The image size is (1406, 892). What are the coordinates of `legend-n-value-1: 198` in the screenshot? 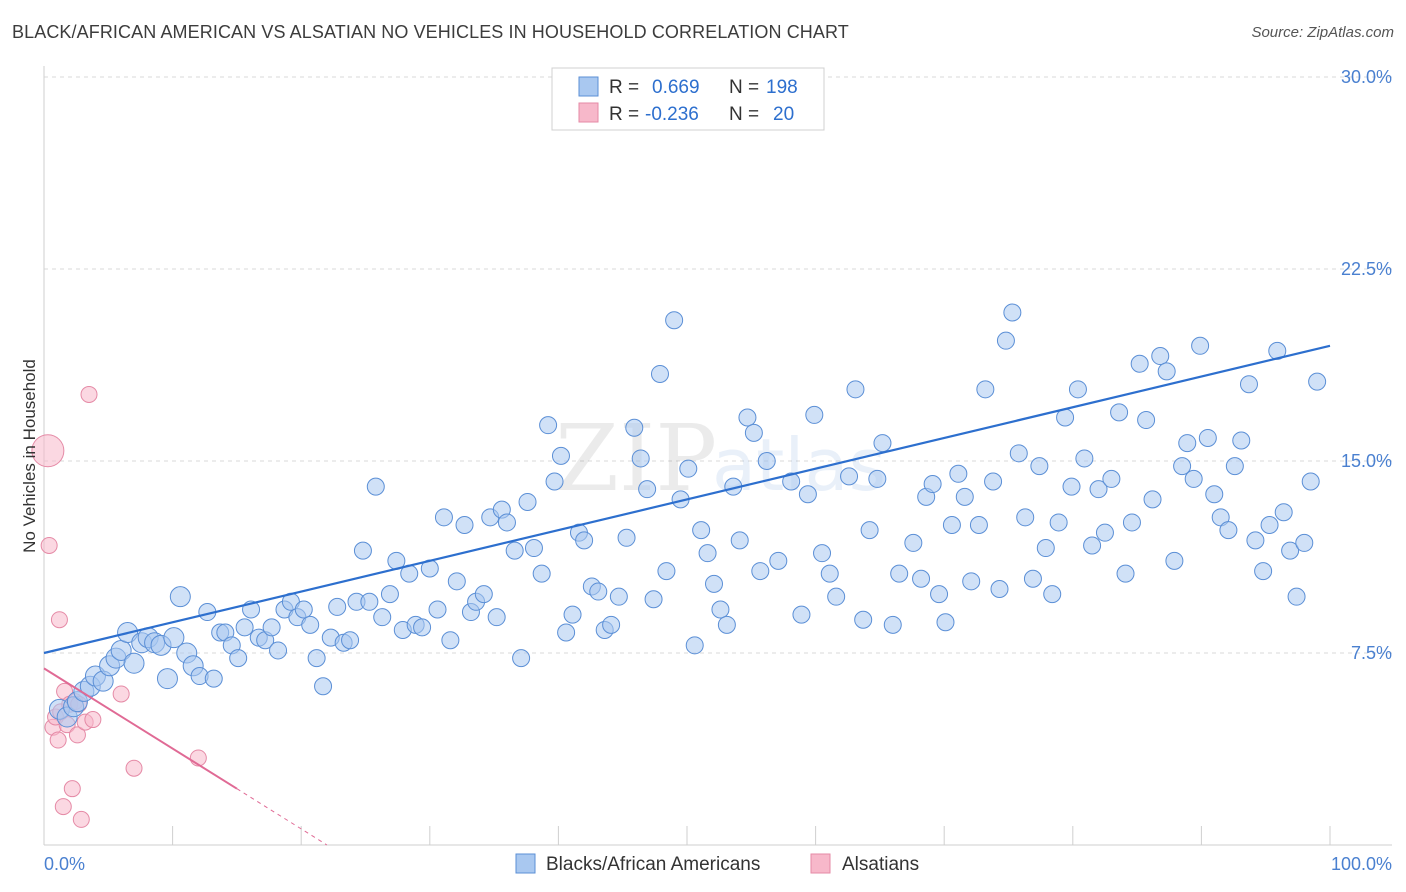 It's located at (782, 87).